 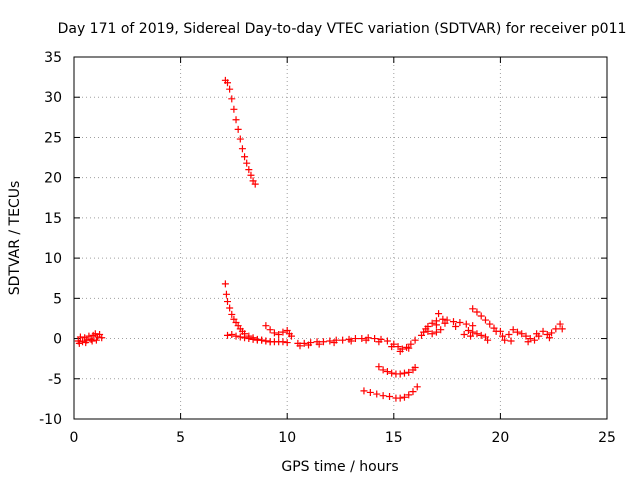 What do you see at coordinates (74, 438) in the screenshot?
I see `x-tick-label: 0` at bounding box center [74, 438].